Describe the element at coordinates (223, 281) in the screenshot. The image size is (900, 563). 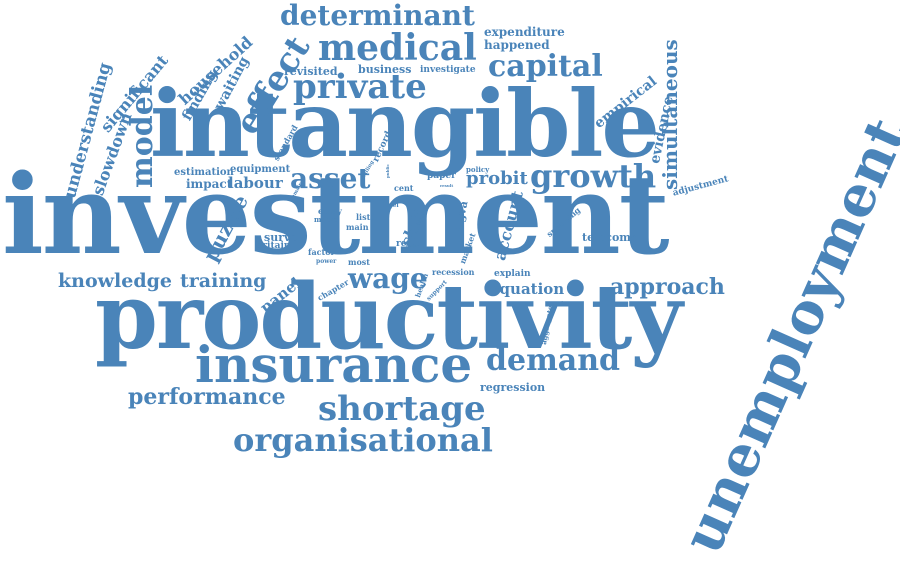
I see `word-training: training` at that location.